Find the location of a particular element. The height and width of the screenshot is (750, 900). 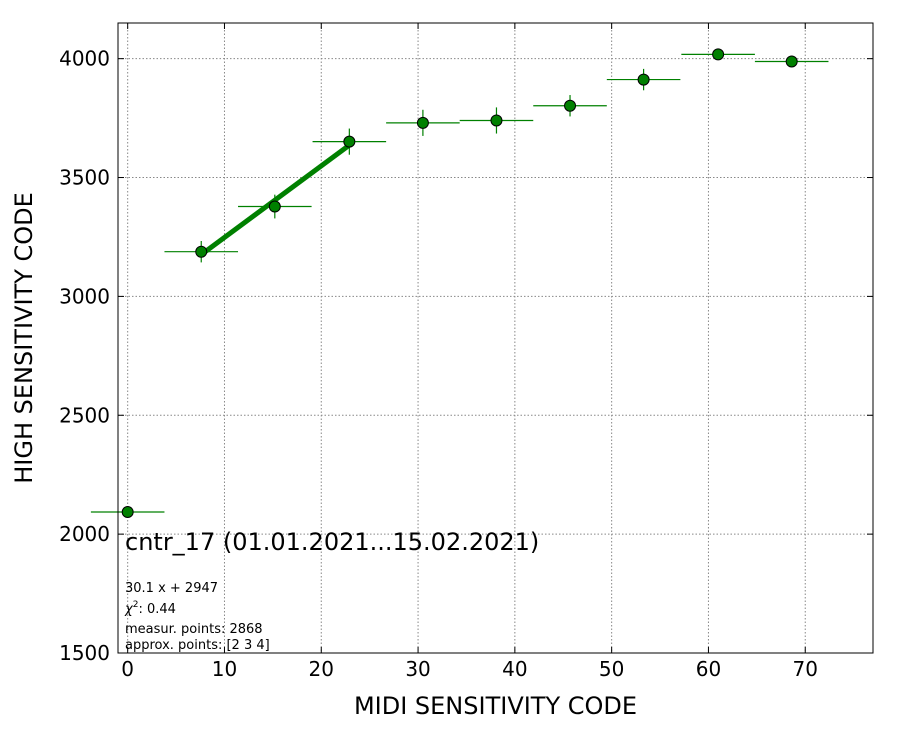

x-tick-label: 50 is located at coordinates (611, 669).